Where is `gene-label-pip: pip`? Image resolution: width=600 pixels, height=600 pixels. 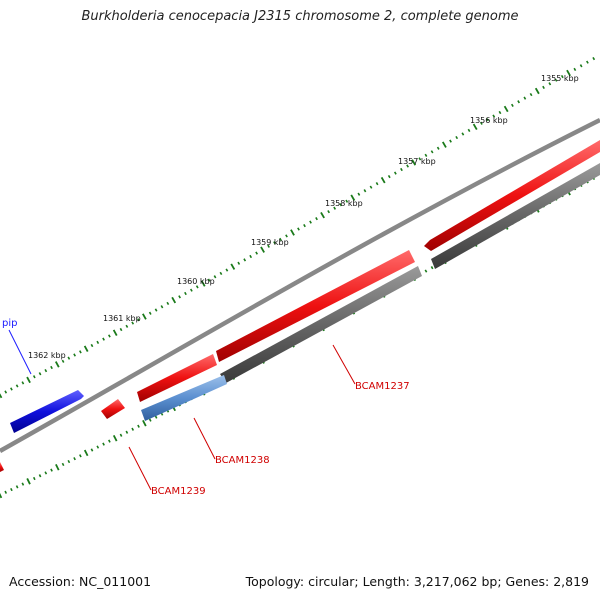 gene-label-pip: pip is located at coordinates (9, 323).